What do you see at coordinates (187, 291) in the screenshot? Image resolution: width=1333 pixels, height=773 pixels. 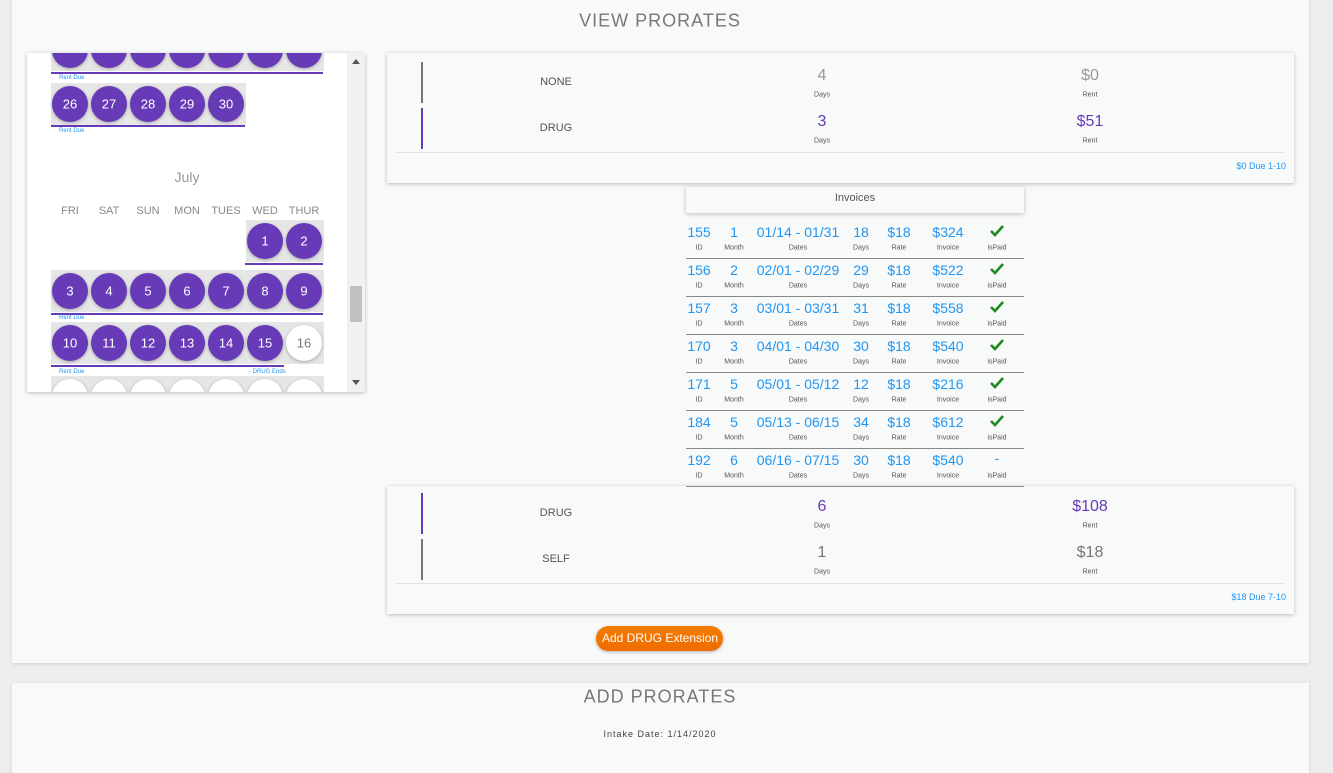 I see `day-number: 6` at bounding box center [187, 291].